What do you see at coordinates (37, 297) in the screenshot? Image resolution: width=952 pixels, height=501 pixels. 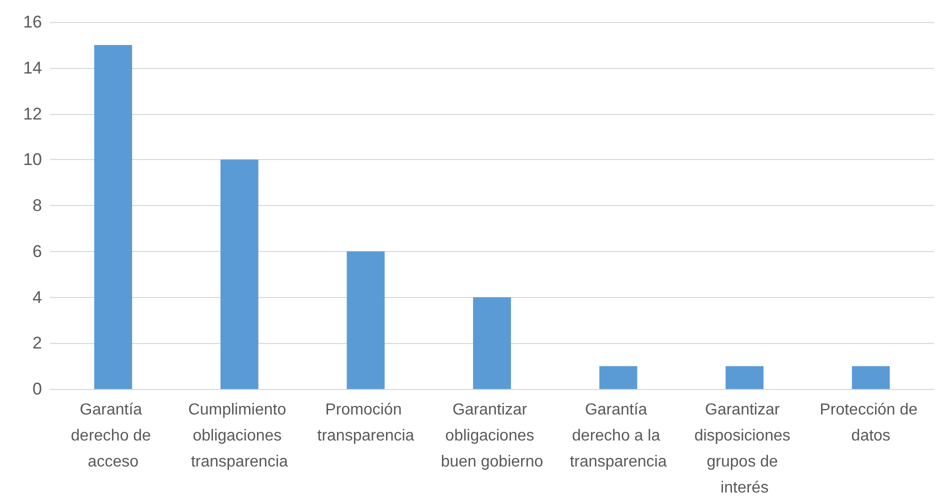 I see `y-tick-label: 4` at bounding box center [37, 297].